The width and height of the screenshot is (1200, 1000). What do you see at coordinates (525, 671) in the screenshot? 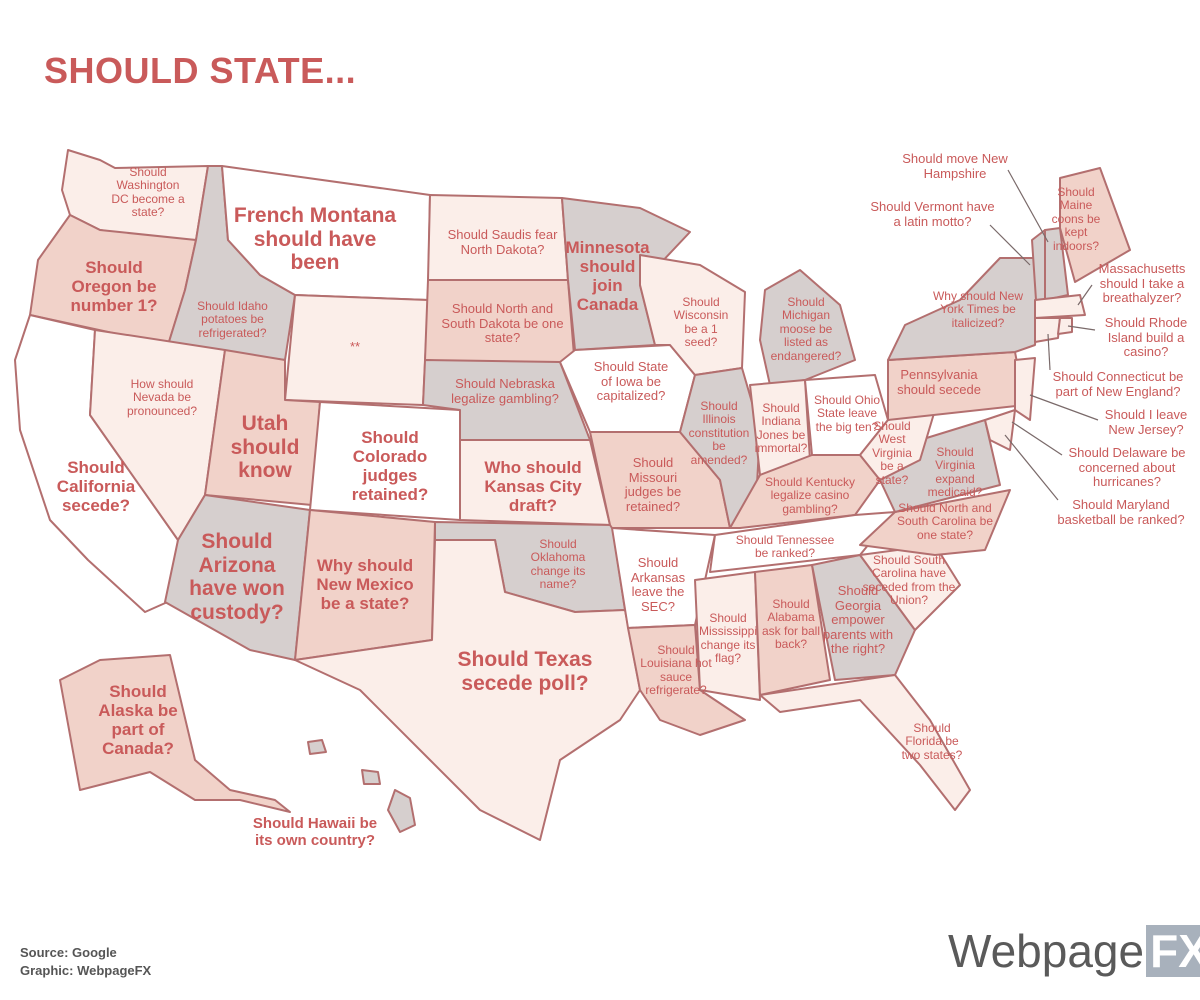
I see `label-texas: Should Texas secede poll?` at bounding box center [525, 671].